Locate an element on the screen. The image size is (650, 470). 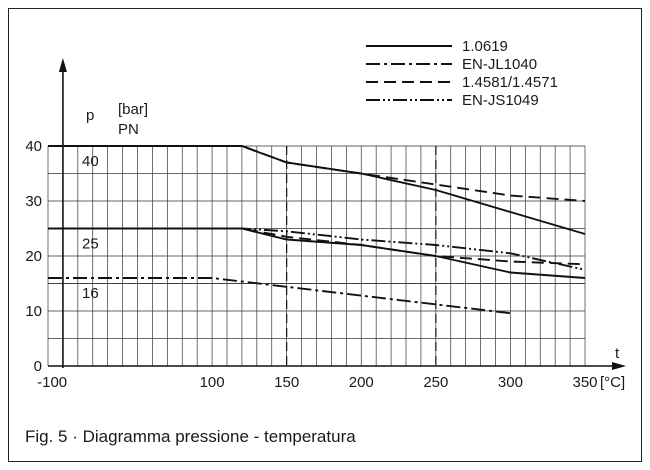
y-tick-label: 0 is located at coordinates (38, 366).